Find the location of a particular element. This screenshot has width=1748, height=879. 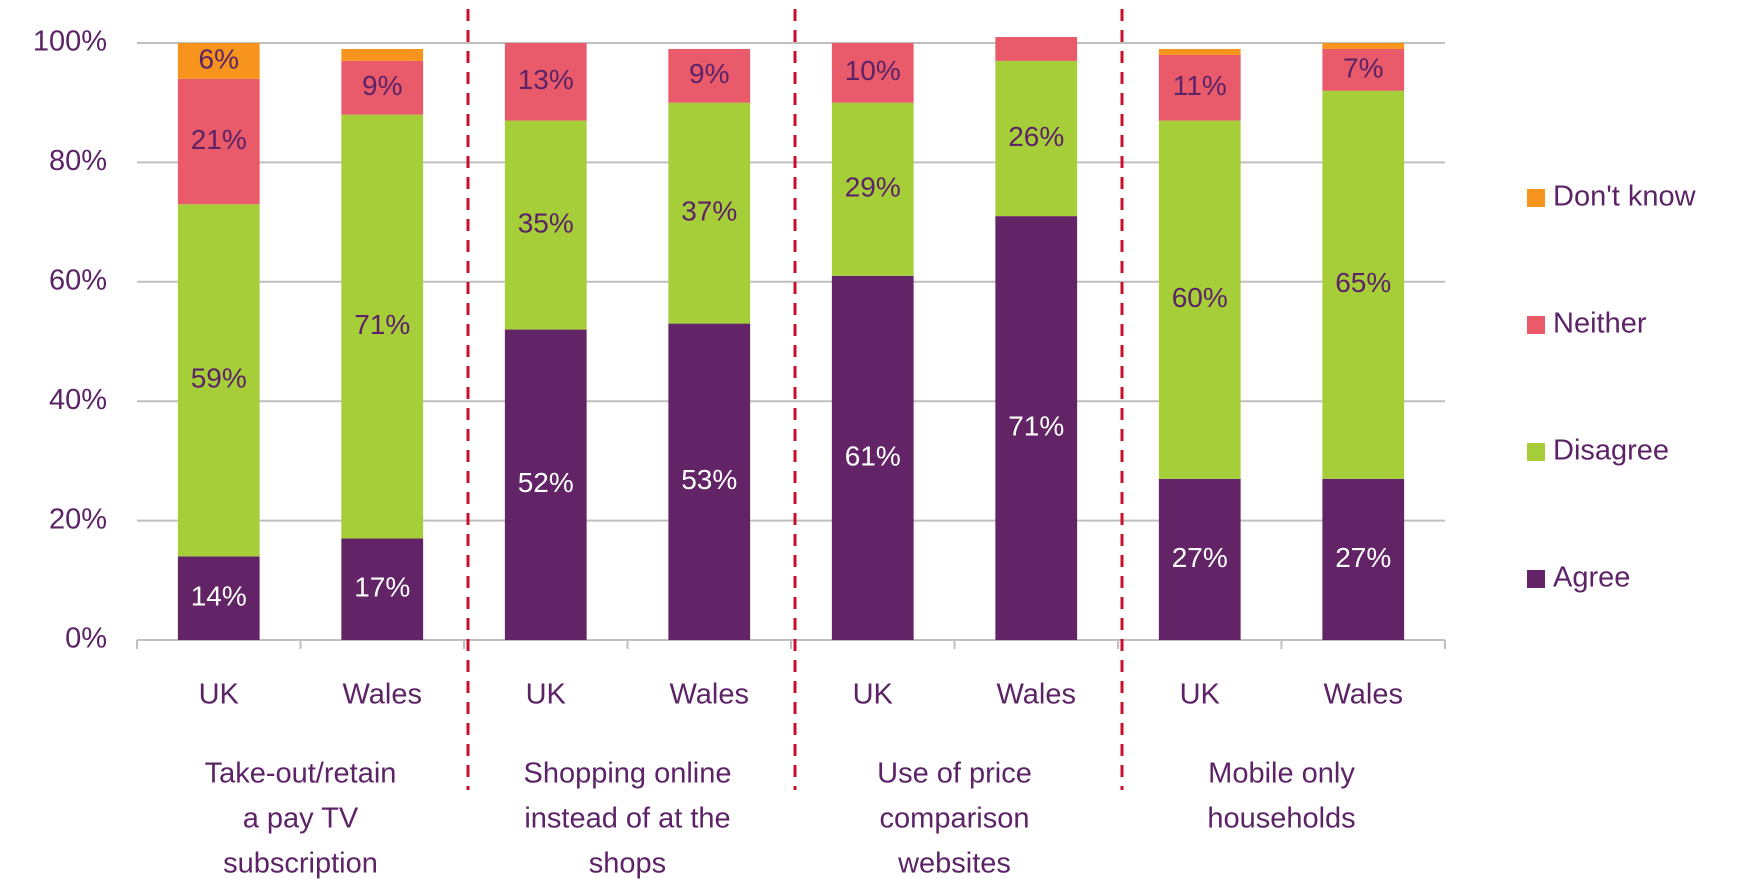

data-label: 11% is located at coordinates (1200, 85).